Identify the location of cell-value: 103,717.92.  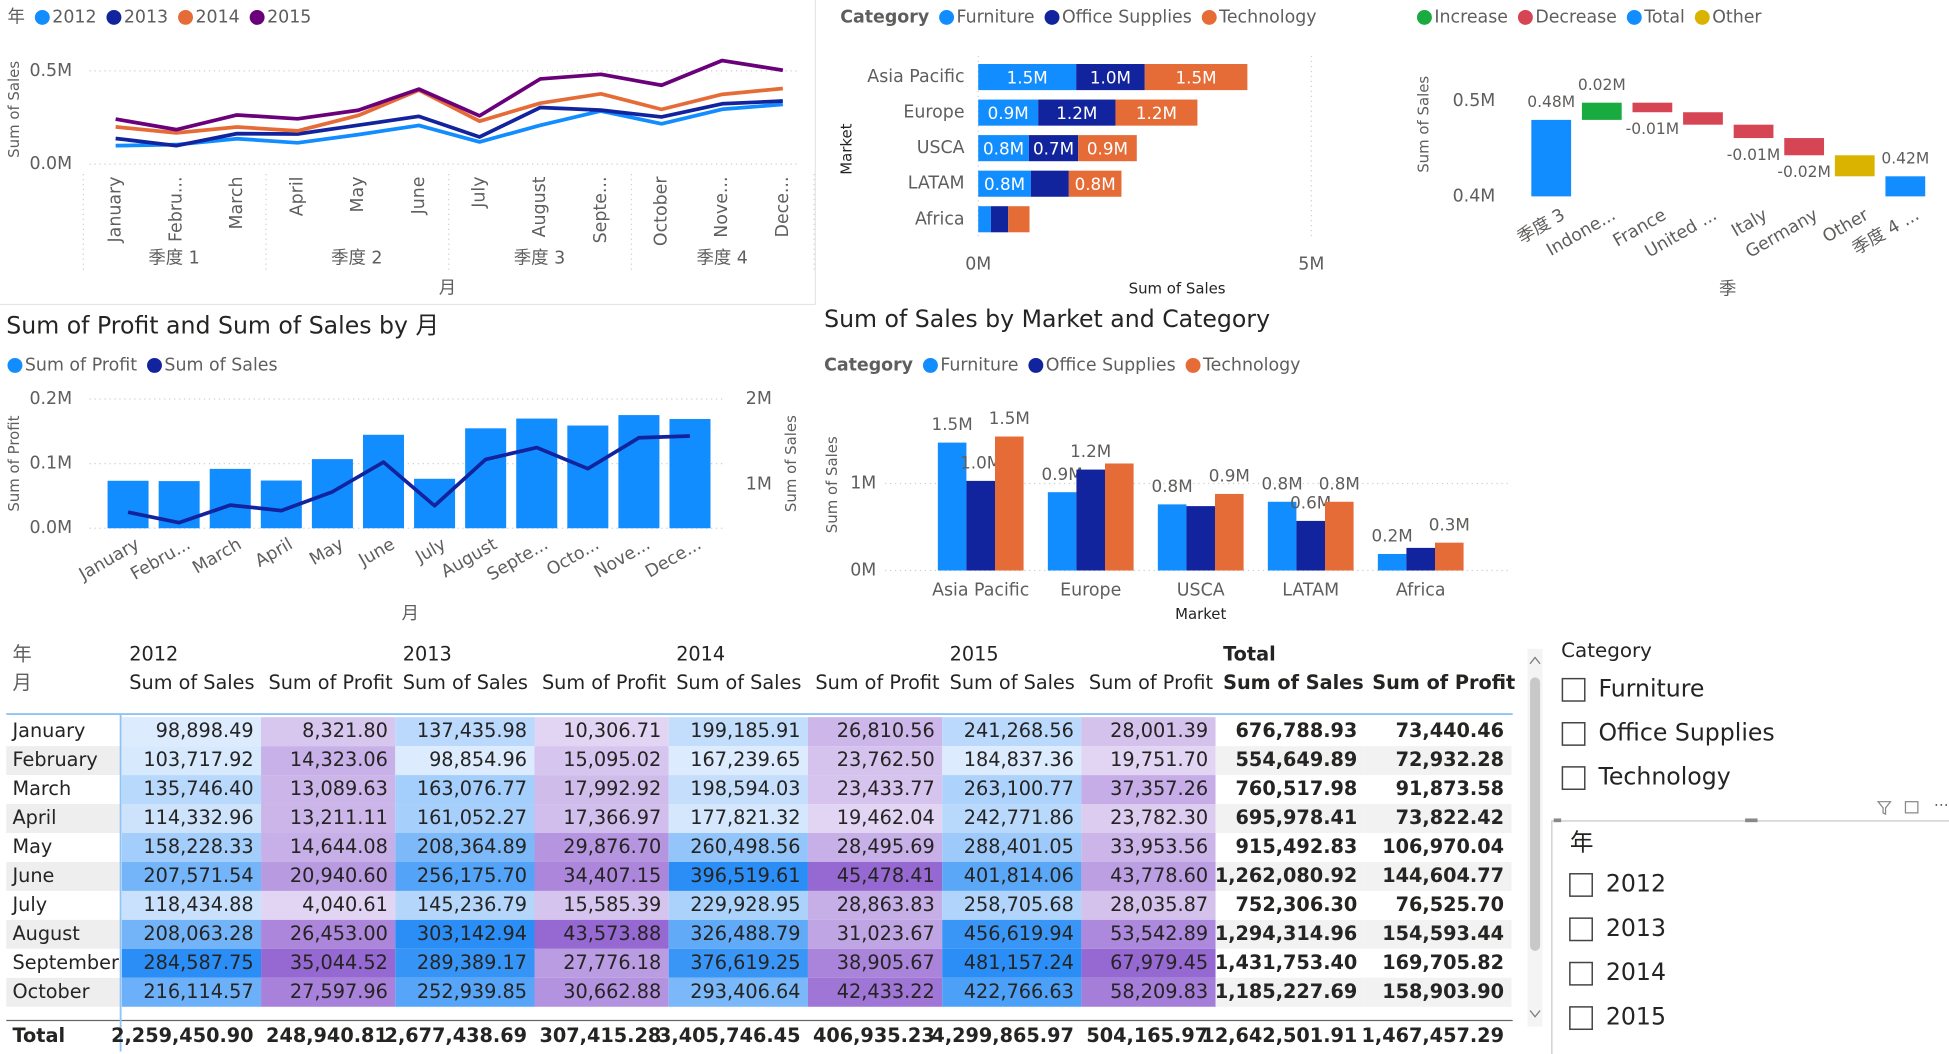
(198, 759).